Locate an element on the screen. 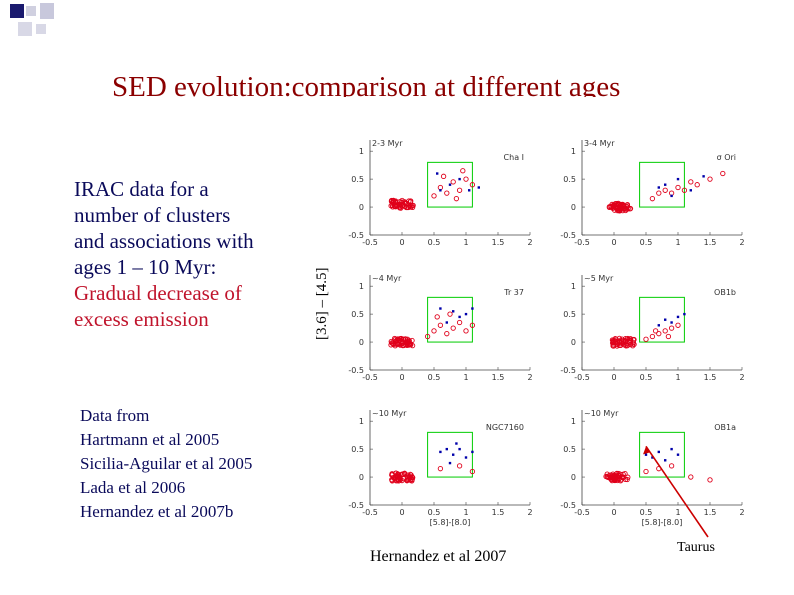  panel-age-label: ~5 Myr is located at coordinates (599, 278).